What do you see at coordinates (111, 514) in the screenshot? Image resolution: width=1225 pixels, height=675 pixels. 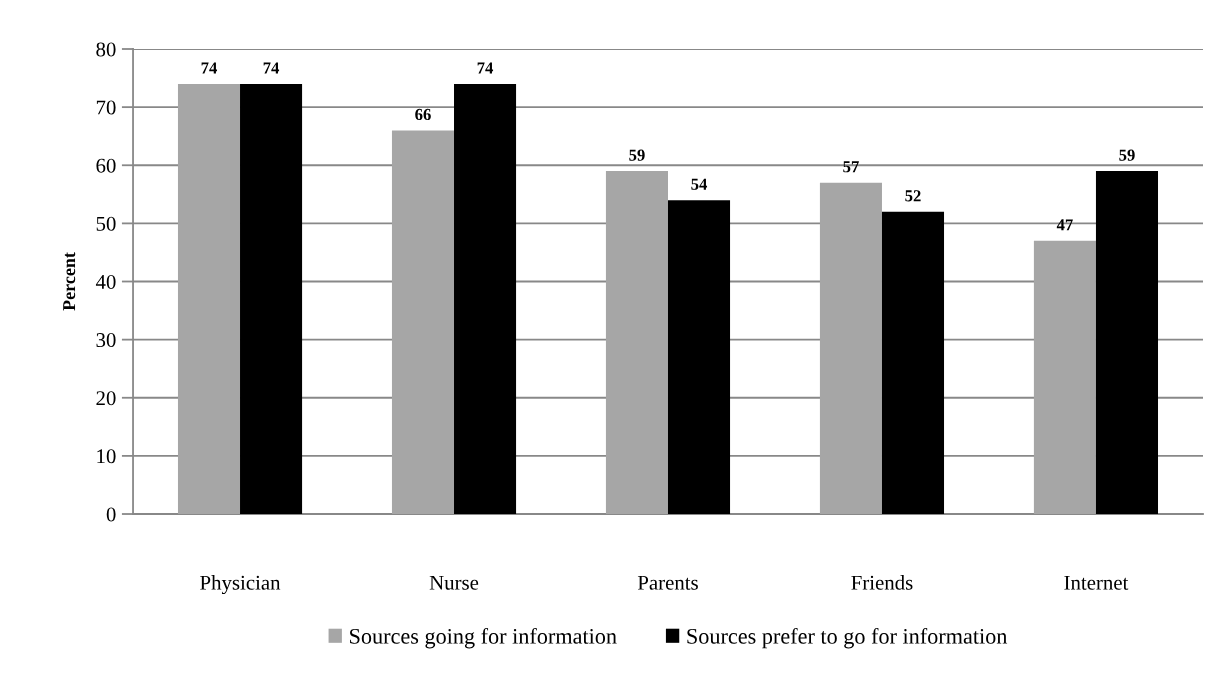 I see `y-tick-label: 0` at bounding box center [111, 514].